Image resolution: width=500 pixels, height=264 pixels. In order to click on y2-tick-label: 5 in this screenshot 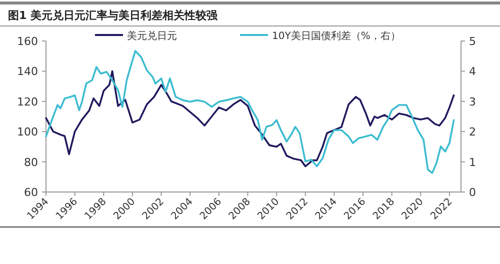, I will do `click(472, 41)`.